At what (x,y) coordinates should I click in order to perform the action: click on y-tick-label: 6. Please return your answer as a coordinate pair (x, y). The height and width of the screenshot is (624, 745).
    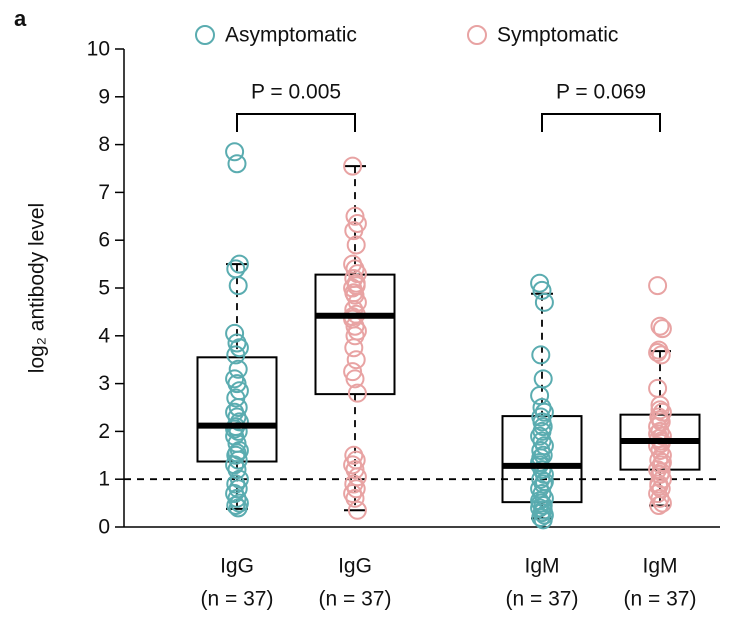
    Looking at the image, I should click on (104, 240).